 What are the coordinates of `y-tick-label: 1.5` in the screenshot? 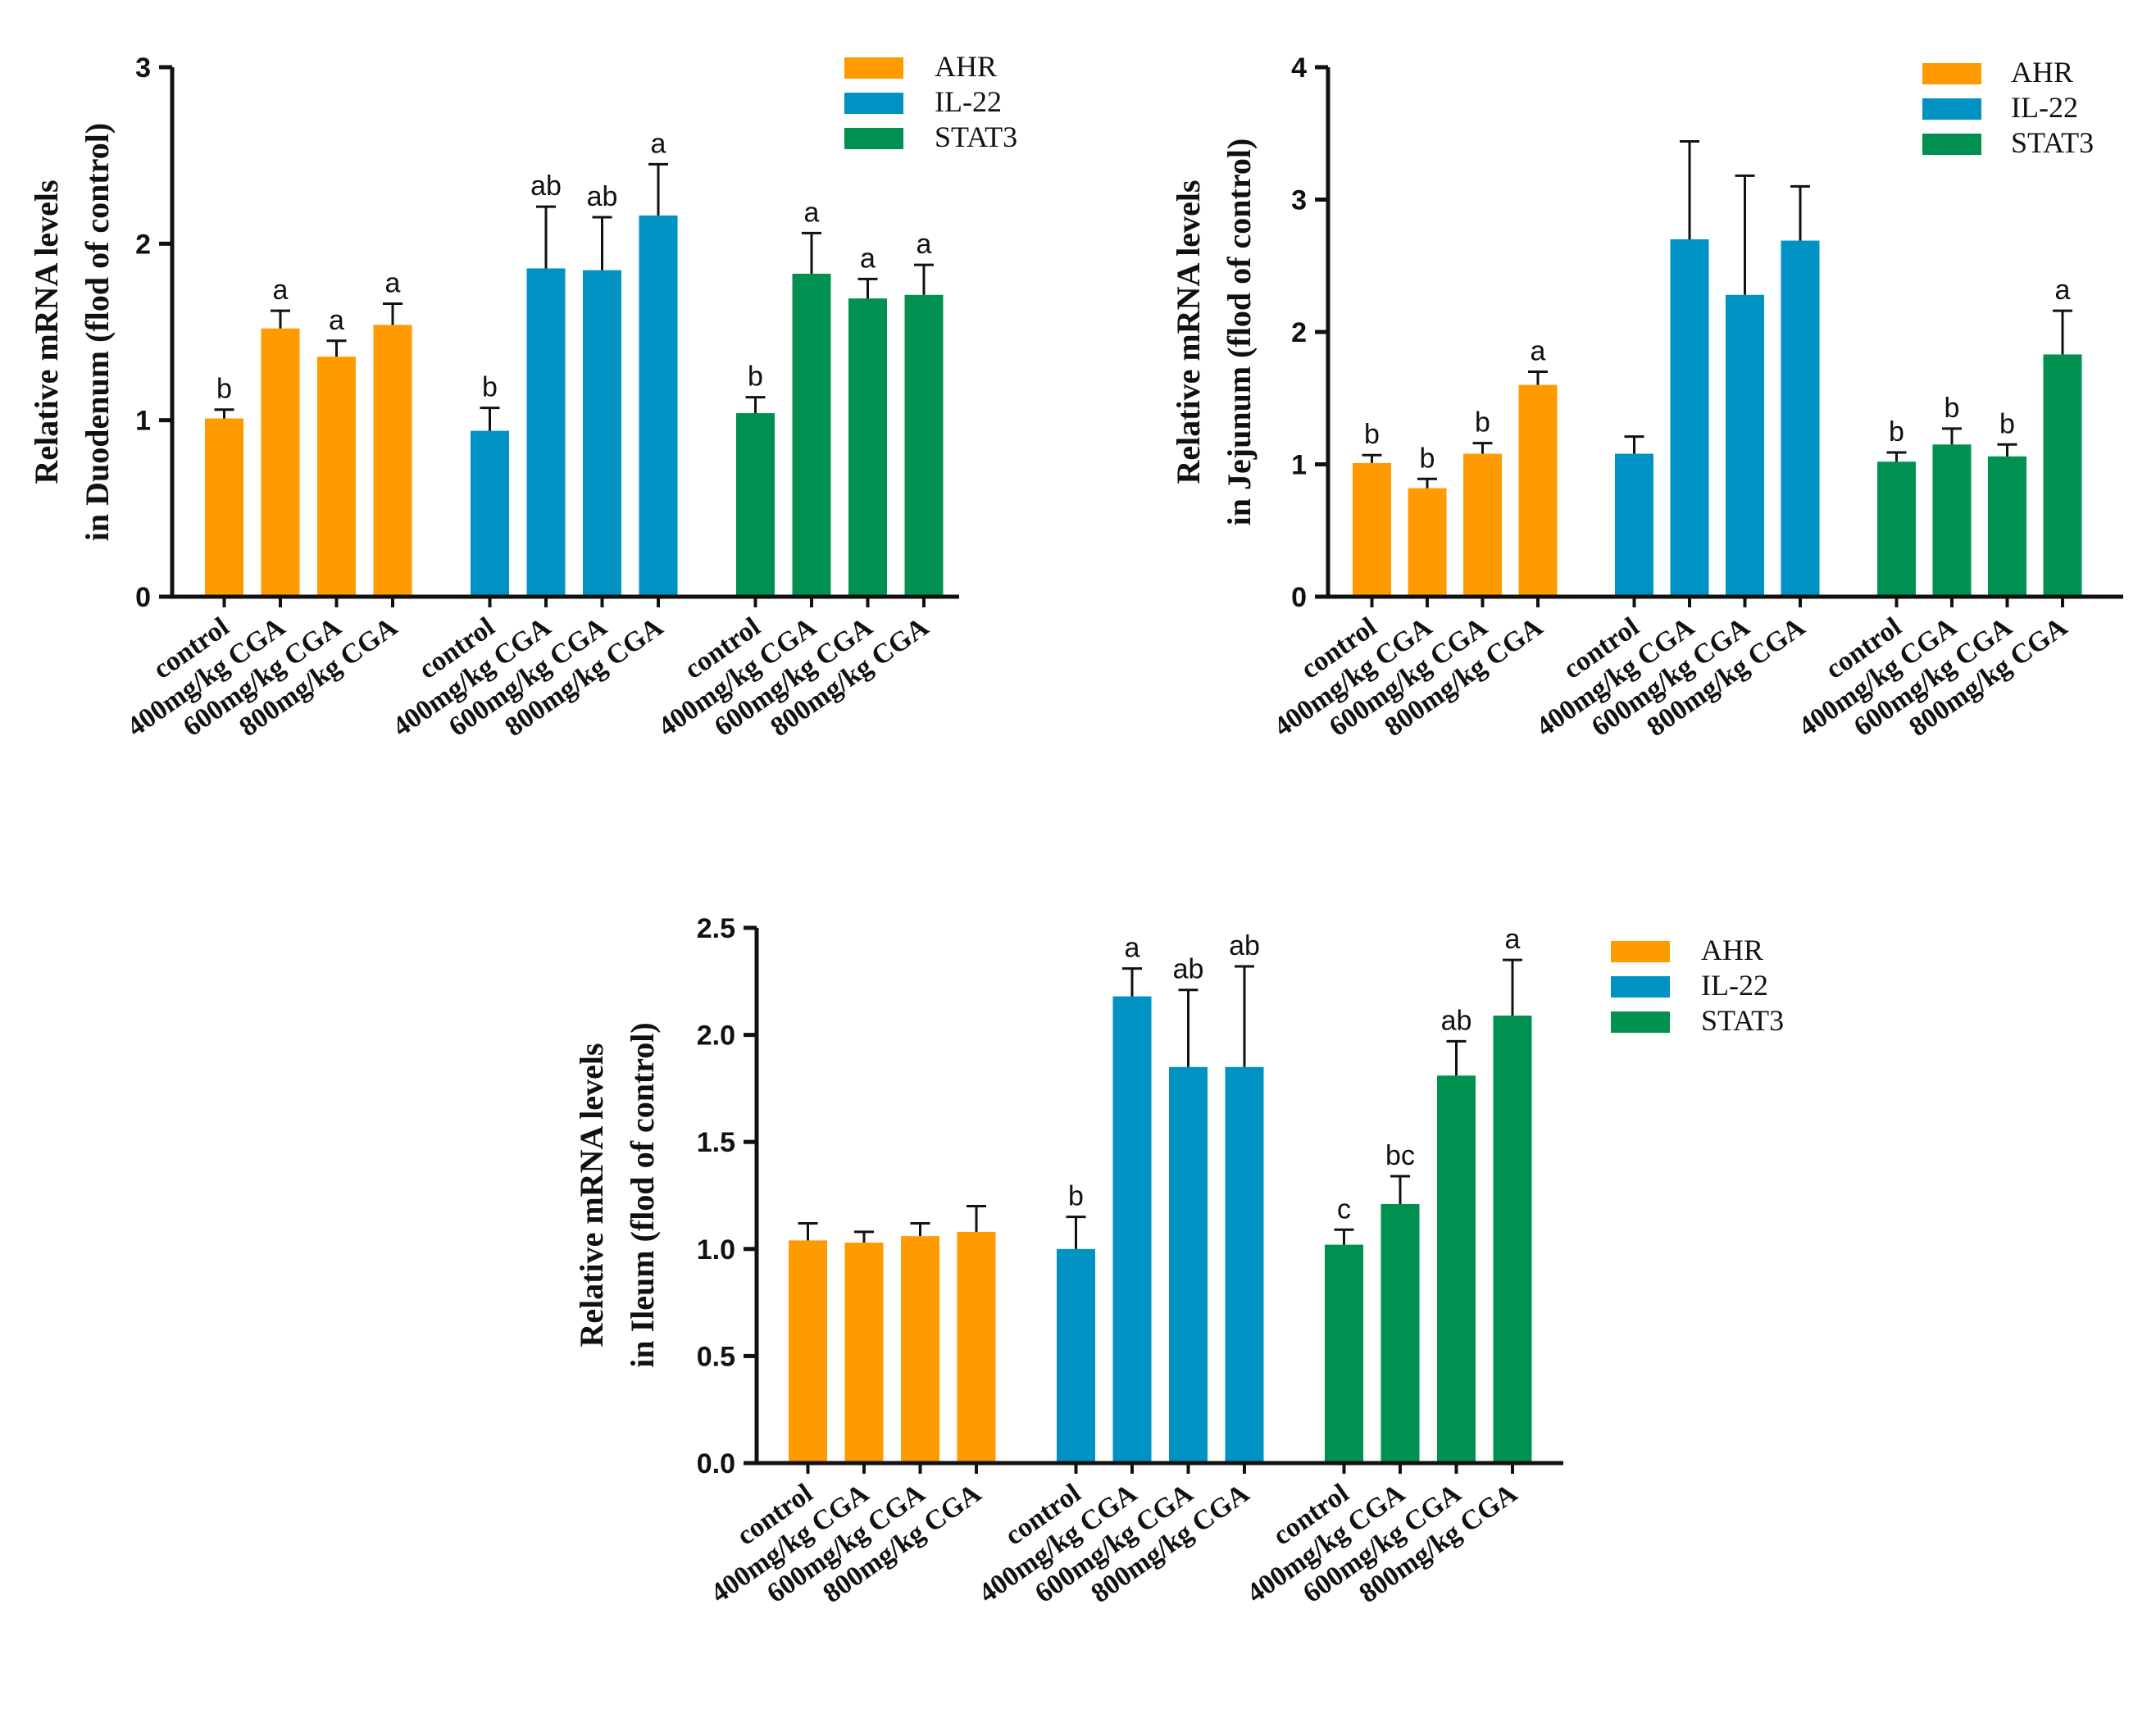 It's located at (716, 1143).